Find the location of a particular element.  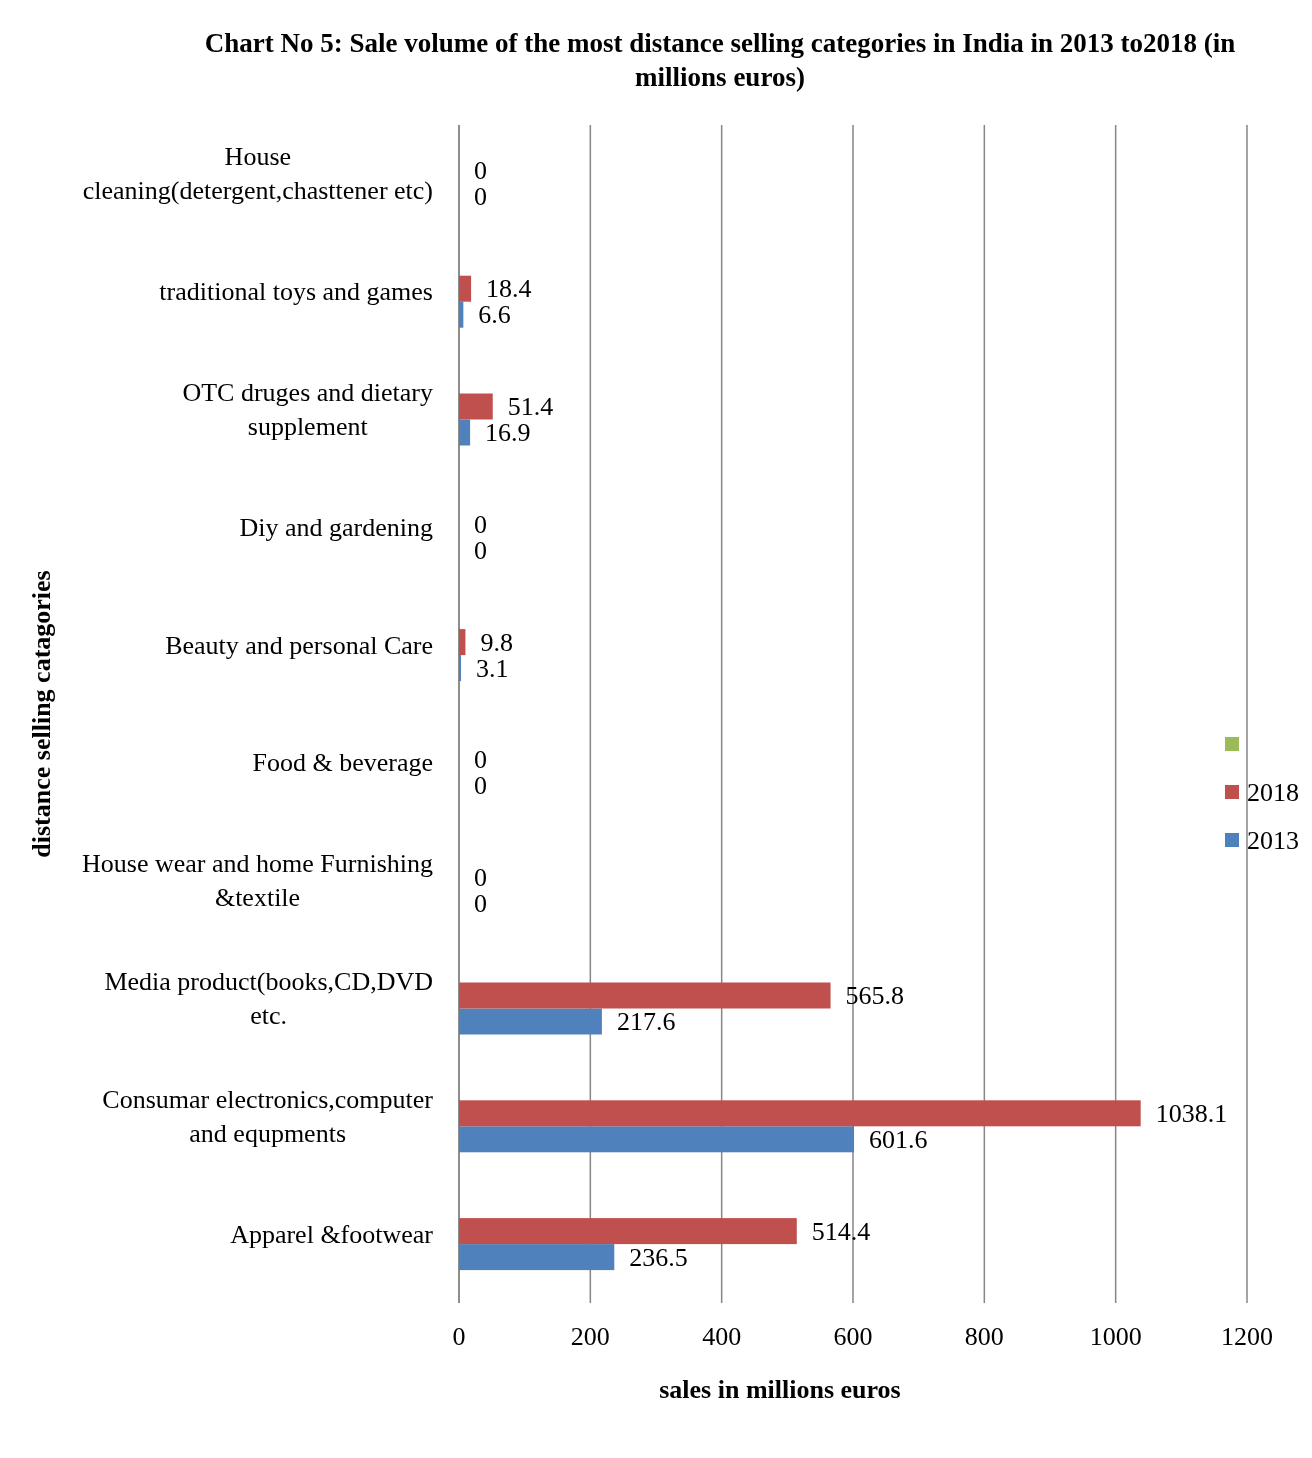

data-label: 217.6 is located at coordinates (646, 1021).